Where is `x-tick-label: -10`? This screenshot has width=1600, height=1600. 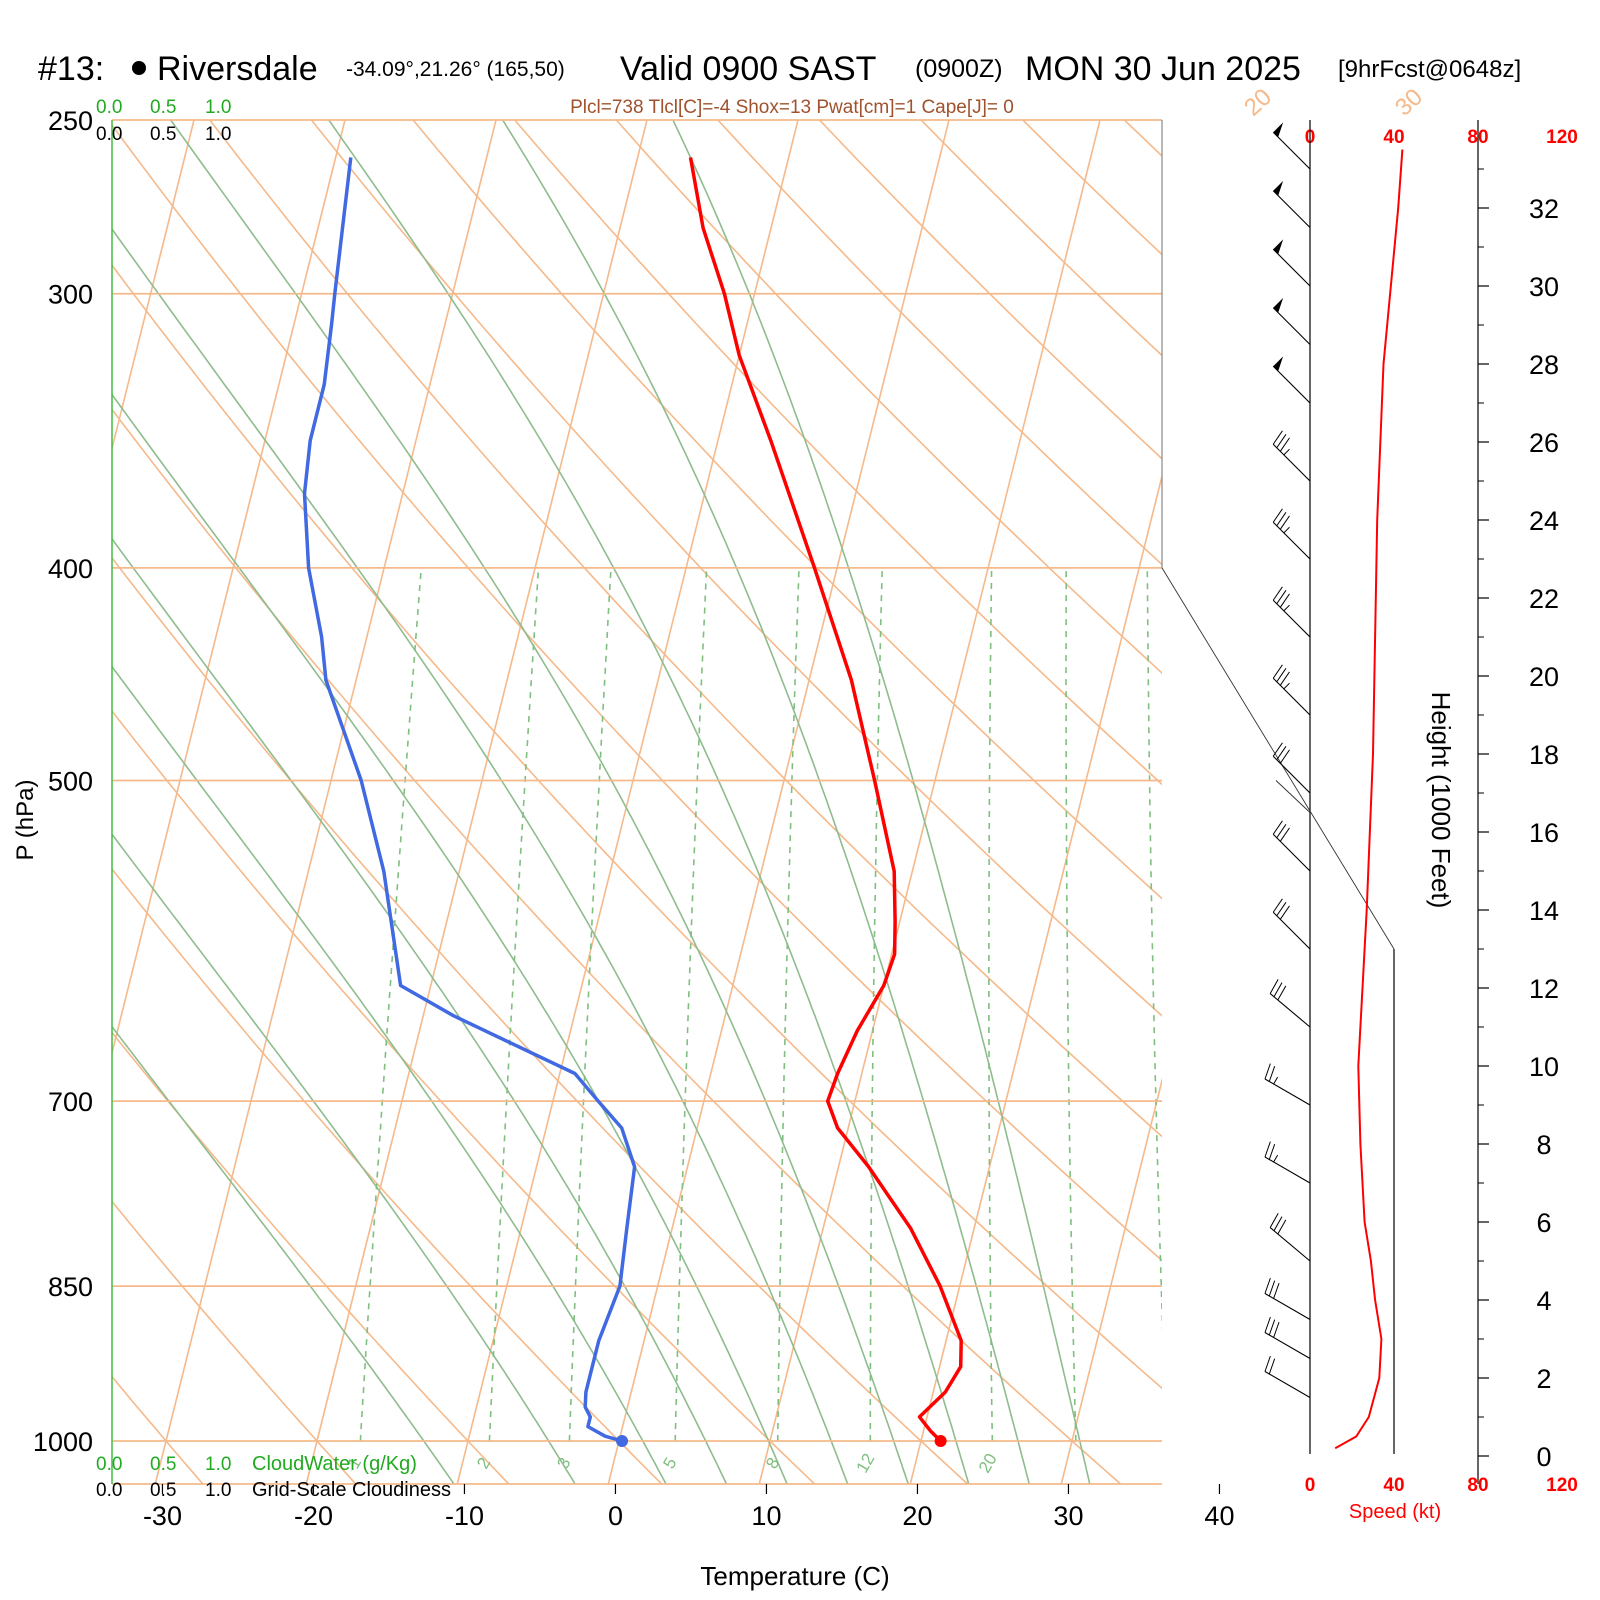
x-tick-label: -10 is located at coordinates (464, 1516).